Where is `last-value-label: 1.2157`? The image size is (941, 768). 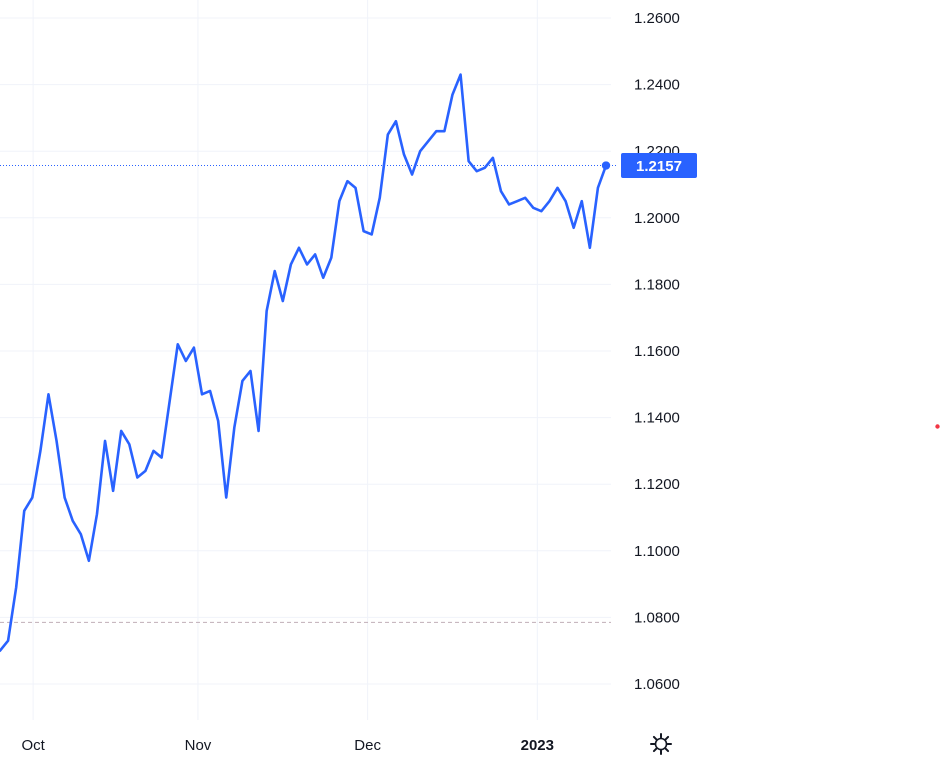 last-value-label: 1.2157 is located at coordinates (659, 166).